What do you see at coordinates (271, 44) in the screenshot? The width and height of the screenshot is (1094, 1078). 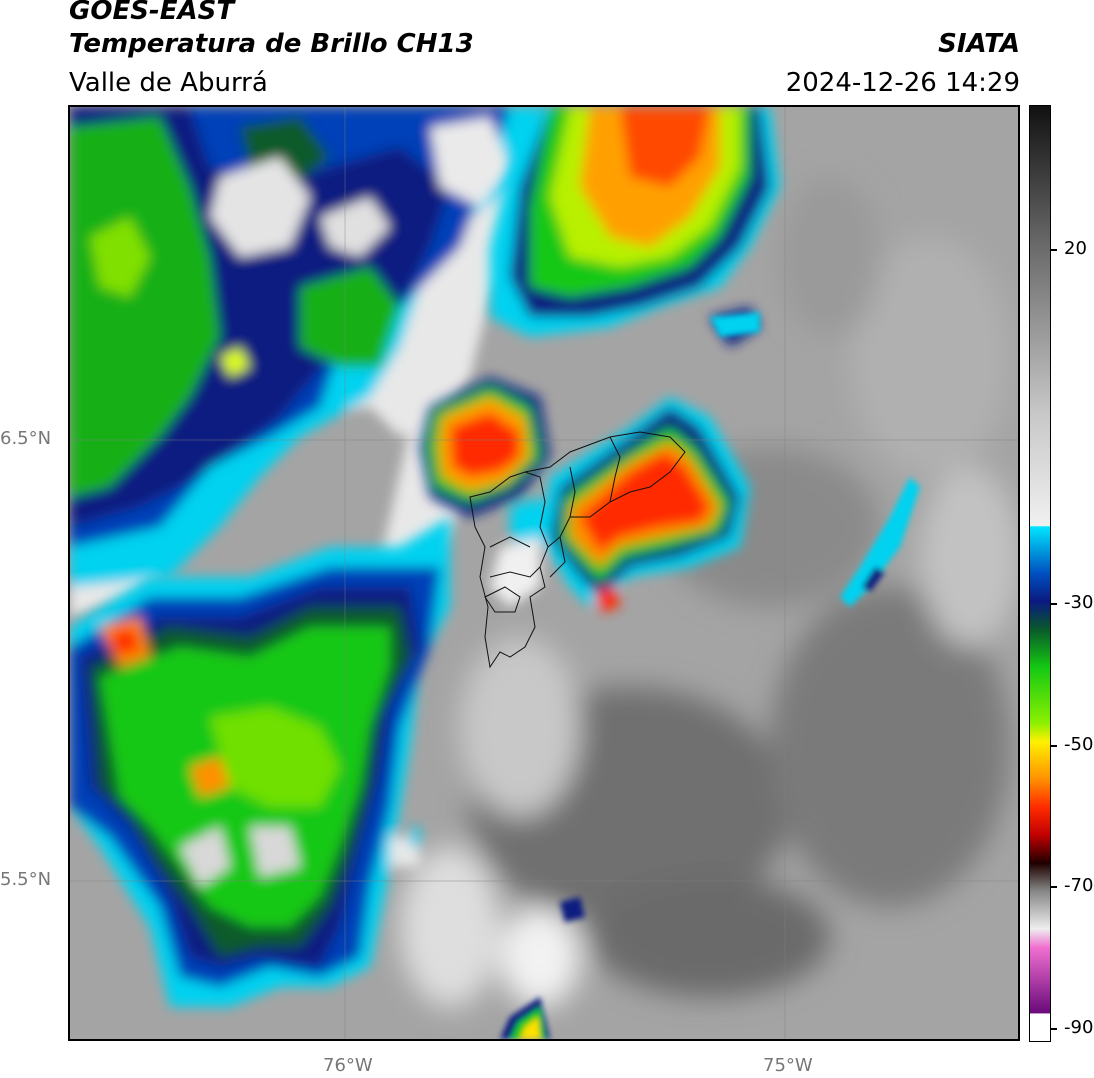 I see `product-title: Temperatura de Brillo CH13` at bounding box center [271, 44].